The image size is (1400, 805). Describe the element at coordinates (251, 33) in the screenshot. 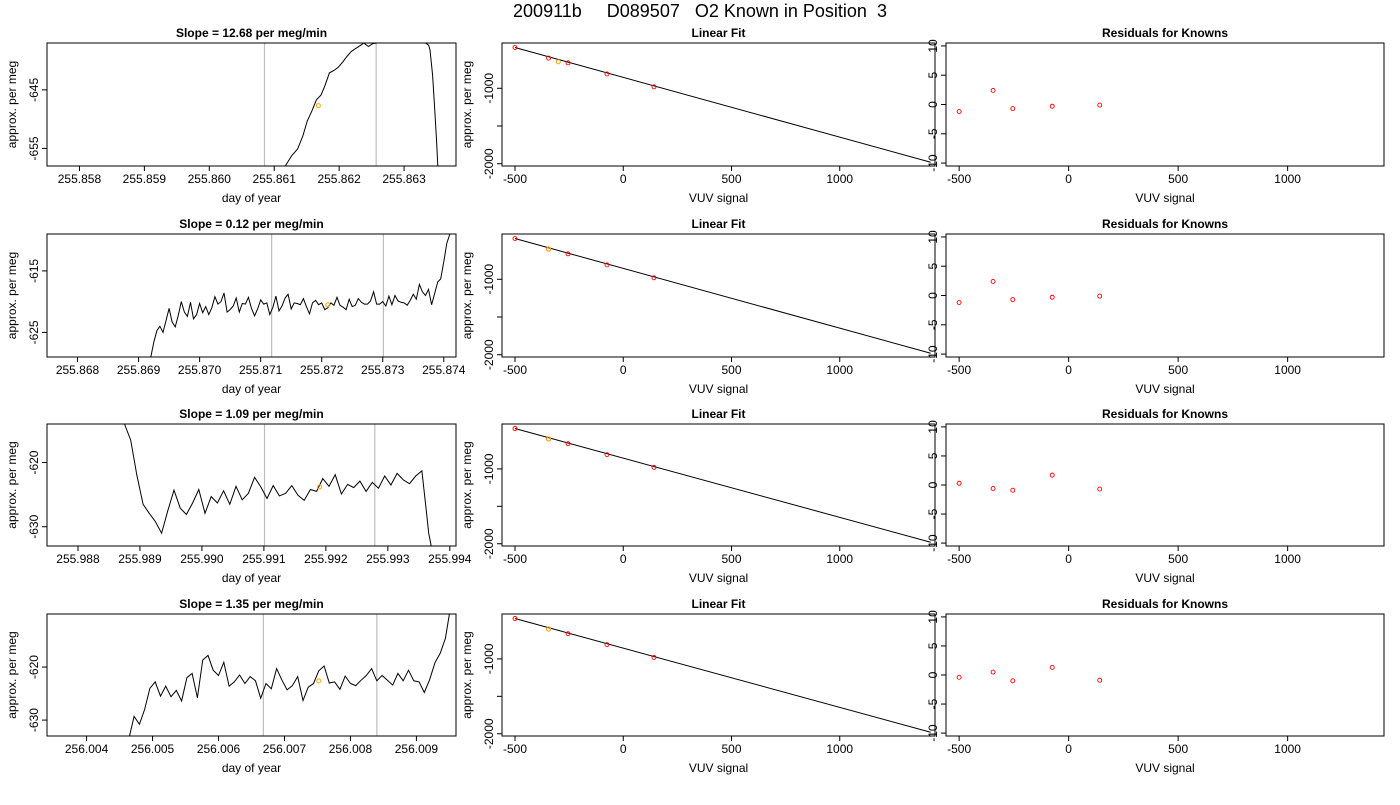

I see `panel-title: Slope = 12.68 per meg/min` at that location.